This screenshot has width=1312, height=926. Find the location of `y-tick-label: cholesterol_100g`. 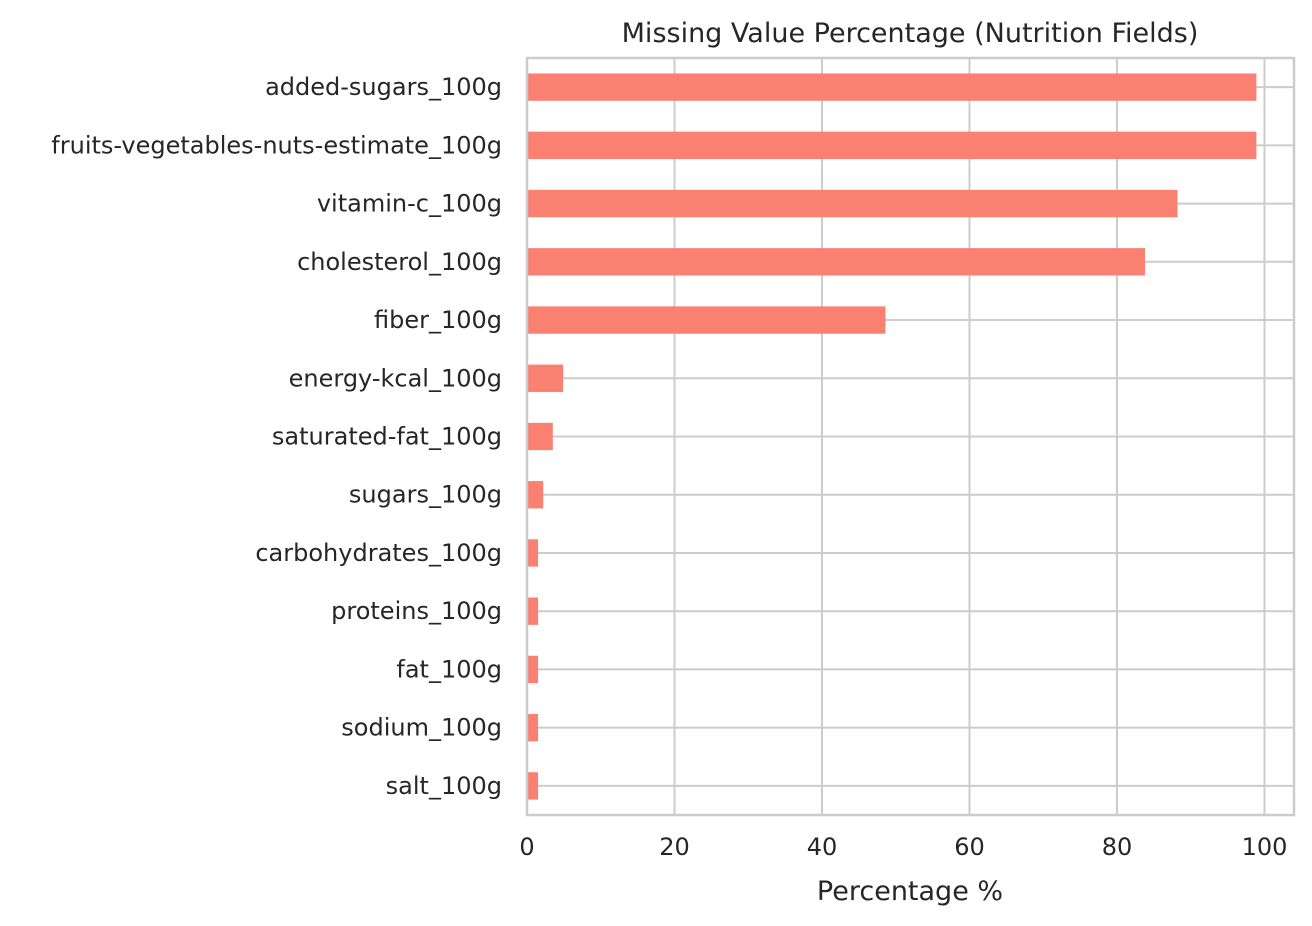

y-tick-label: cholesterol_100g is located at coordinates (399, 262).